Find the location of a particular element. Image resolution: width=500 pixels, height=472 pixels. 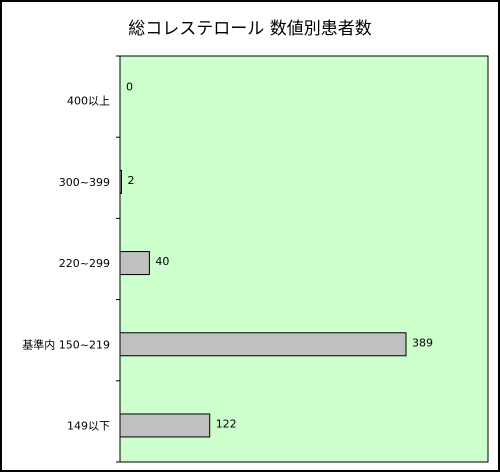

category-label: 基準内 150~219 is located at coordinates (66, 344).